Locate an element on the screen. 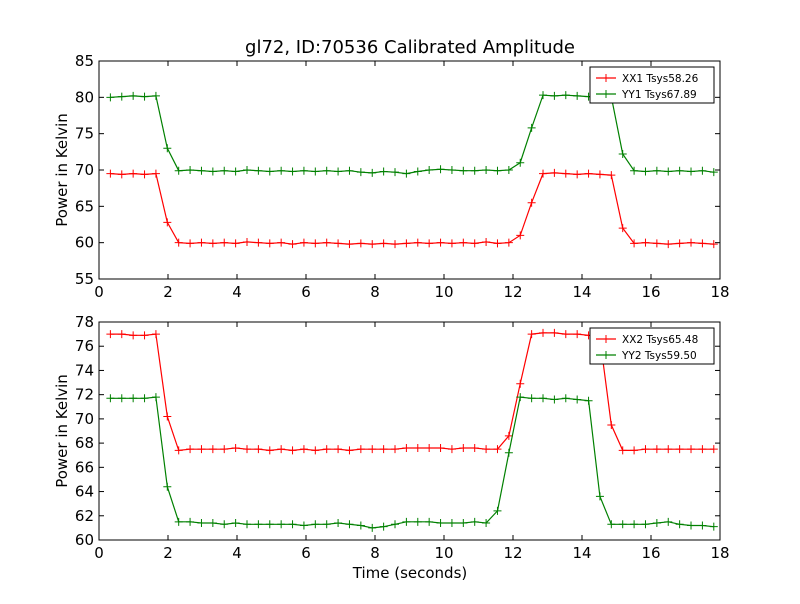  y-tick-label: 64 is located at coordinates (84, 492).